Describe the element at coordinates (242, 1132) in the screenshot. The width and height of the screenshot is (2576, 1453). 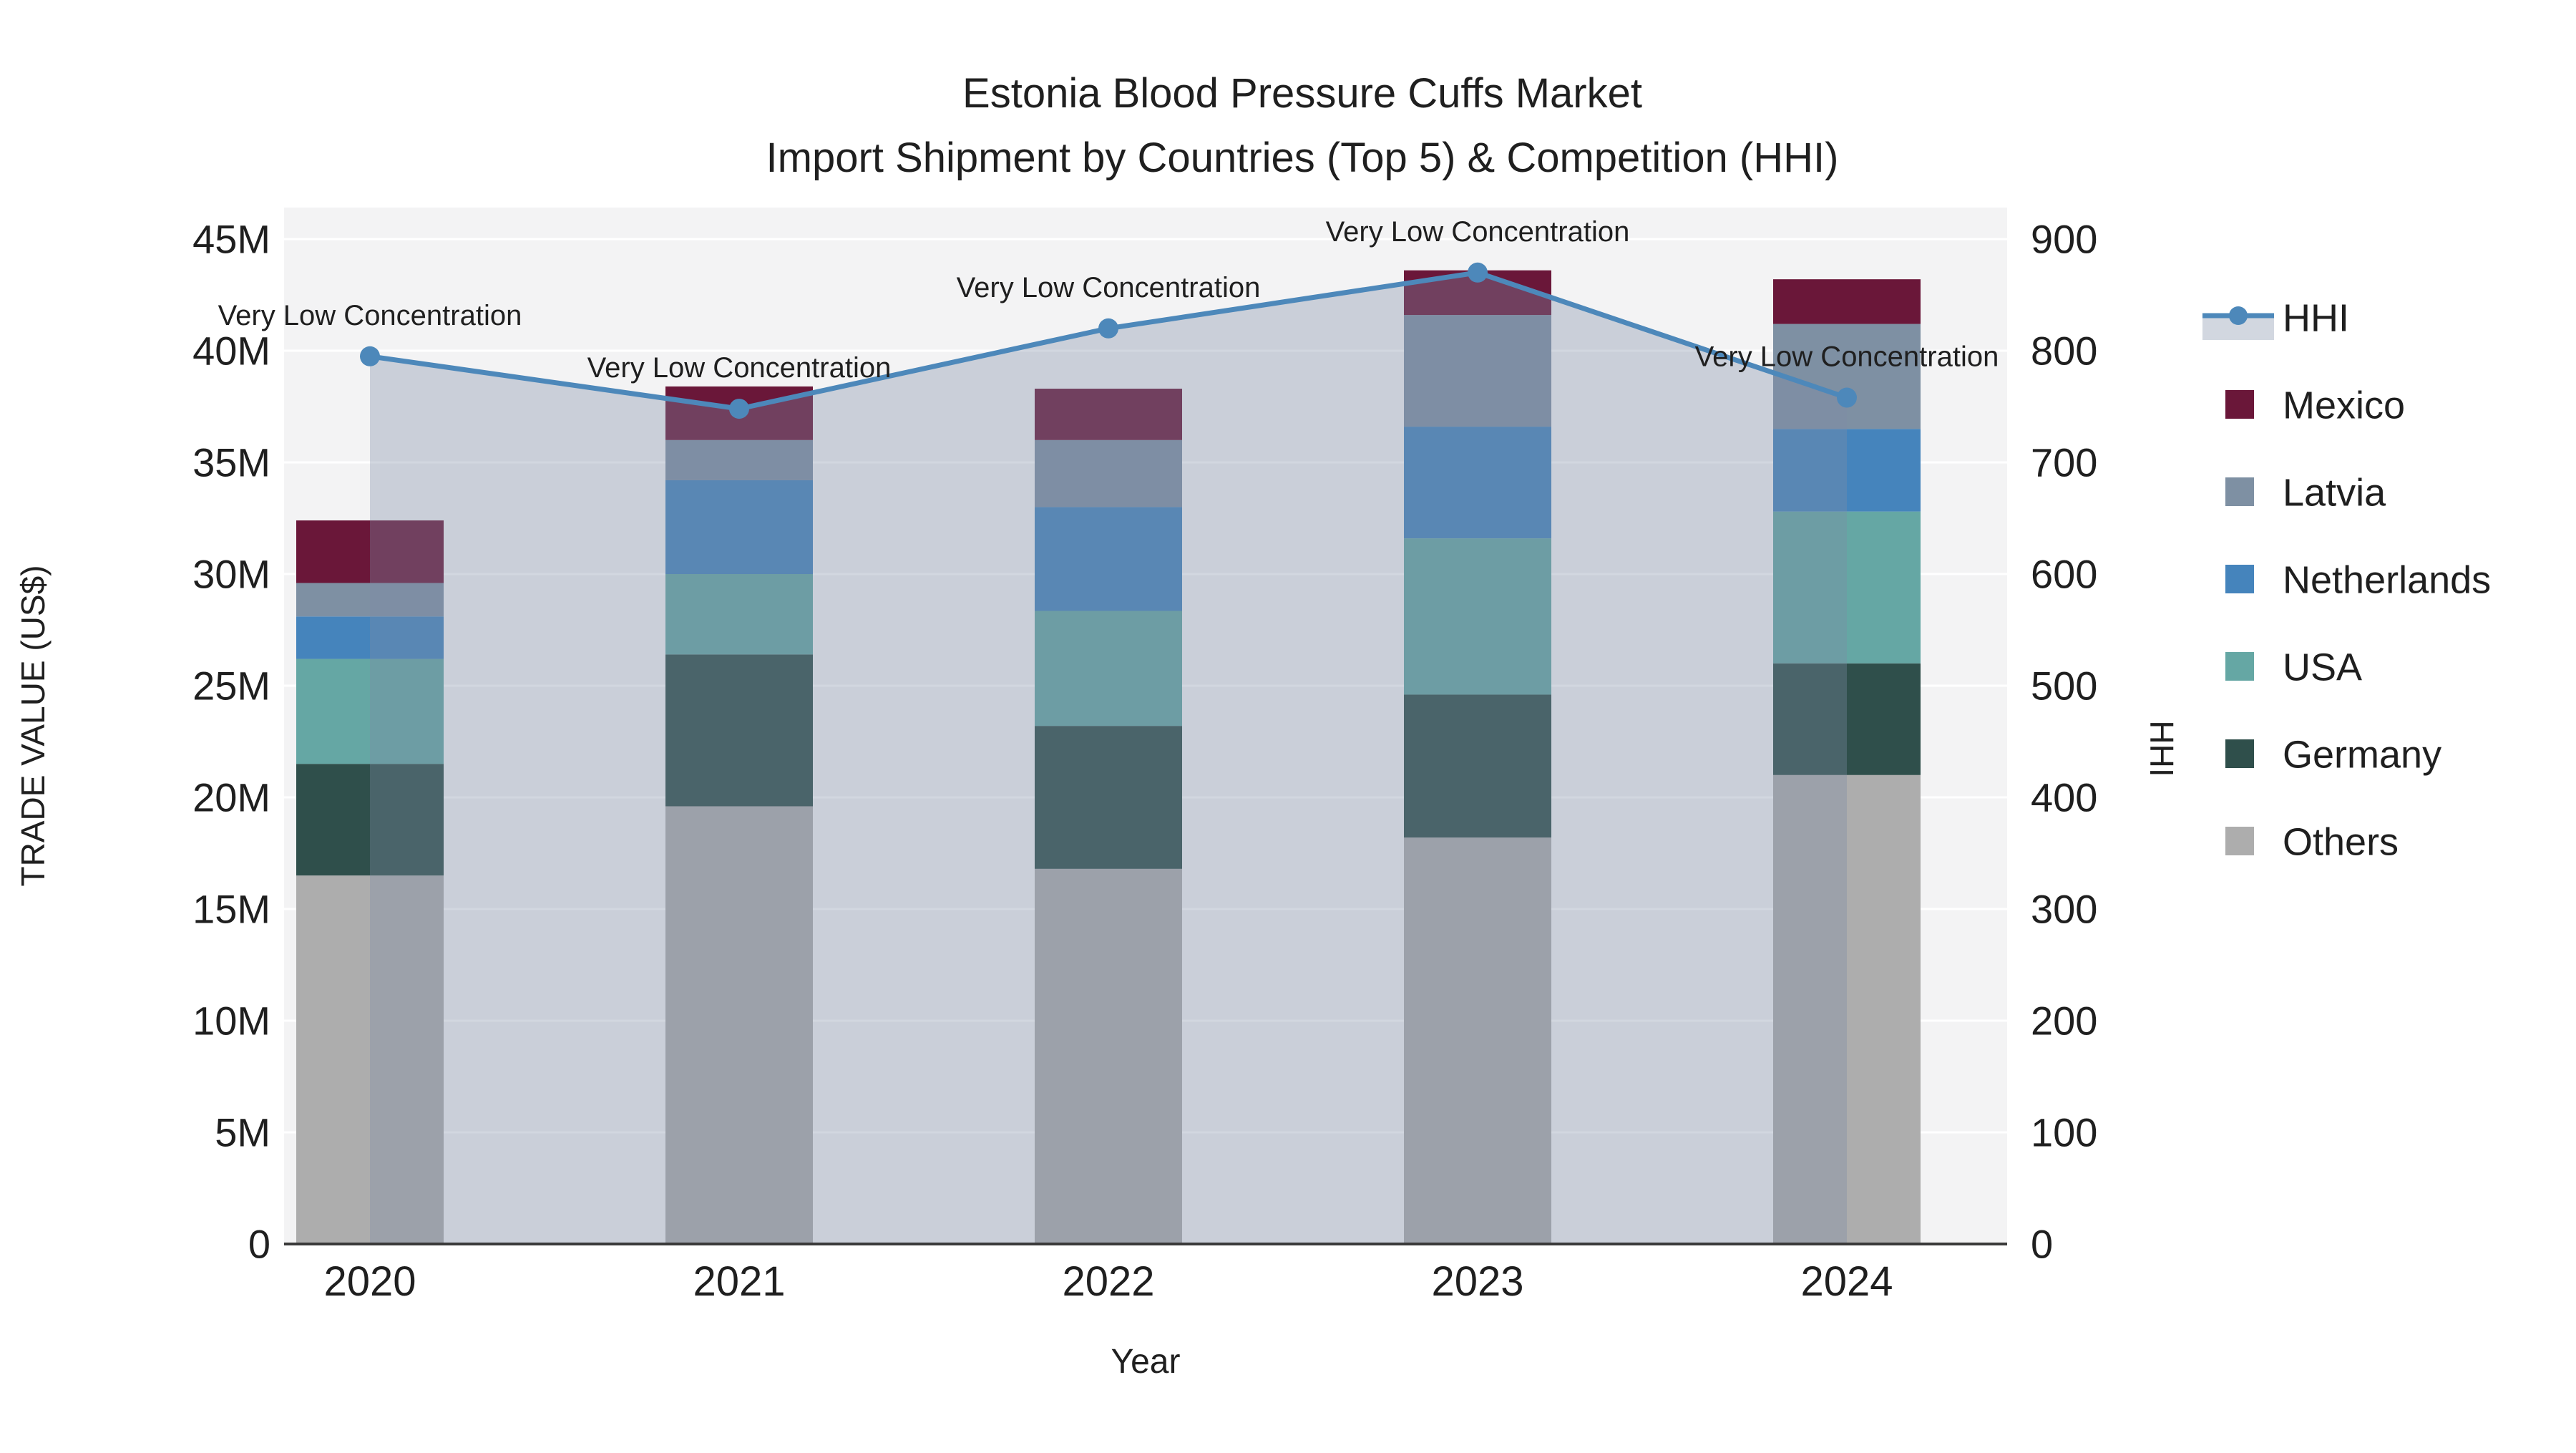
I see `y-left-tick-label: 5M` at that location.